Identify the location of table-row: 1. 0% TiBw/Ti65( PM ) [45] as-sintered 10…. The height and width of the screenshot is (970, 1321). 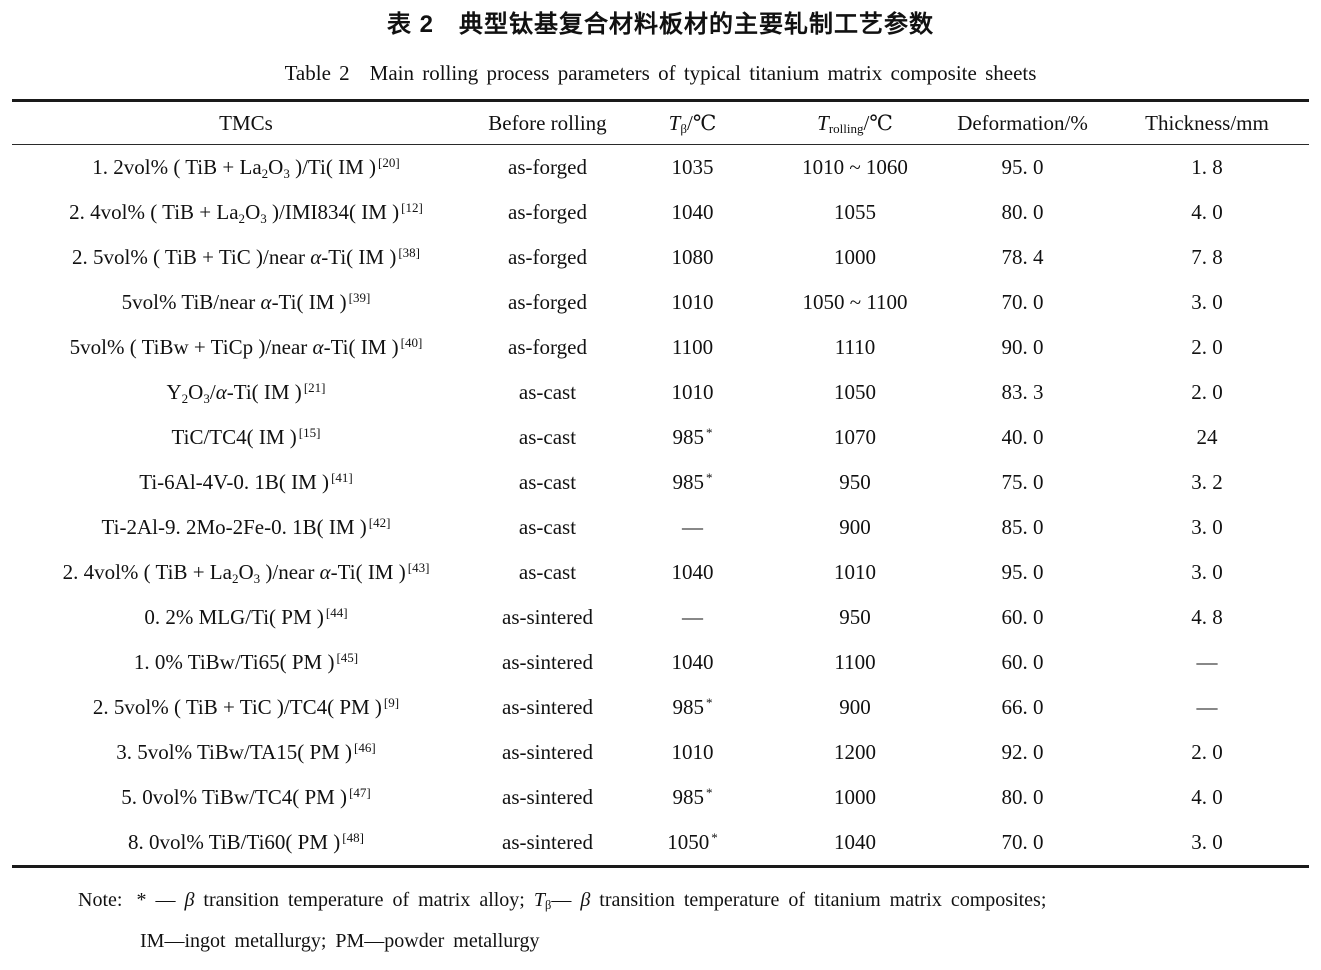
(660, 662).